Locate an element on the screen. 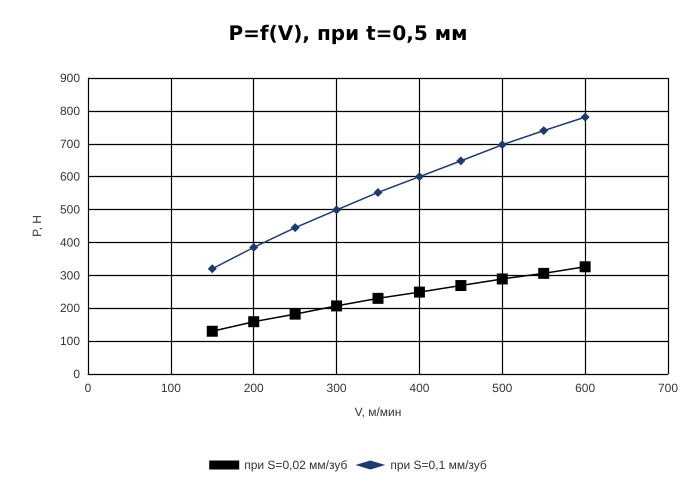  y-axis-title: P, H is located at coordinates (37, 226).